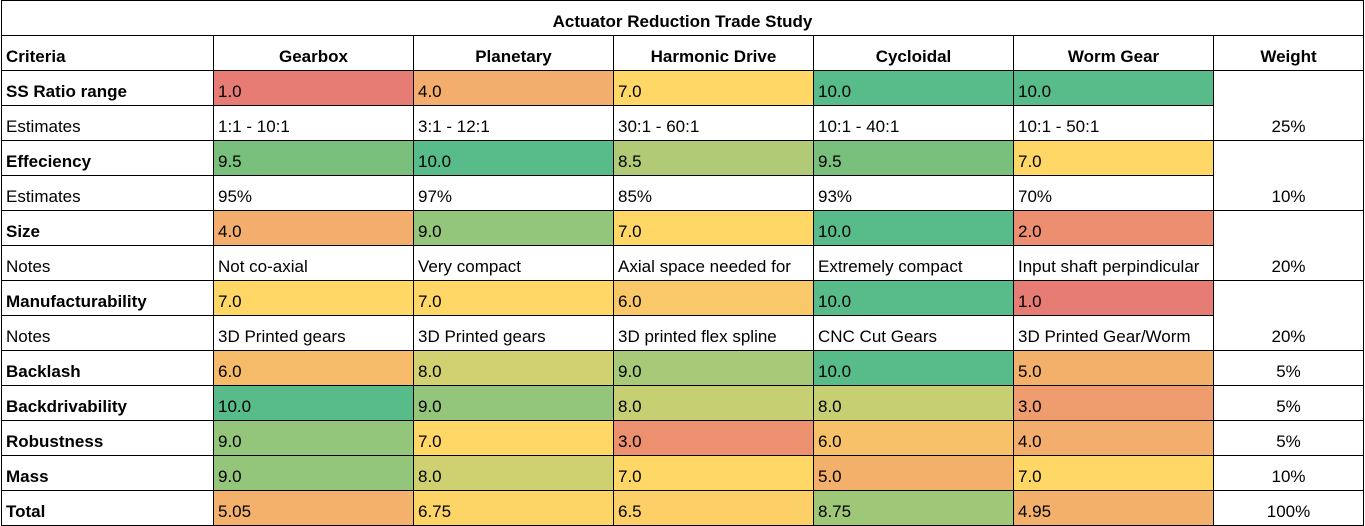 This screenshot has width=1365, height=526. What do you see at coordinates (107, 298) in the screenshot?
I see `criteria-label: Manufacturability` at bounding box center [107, 298].